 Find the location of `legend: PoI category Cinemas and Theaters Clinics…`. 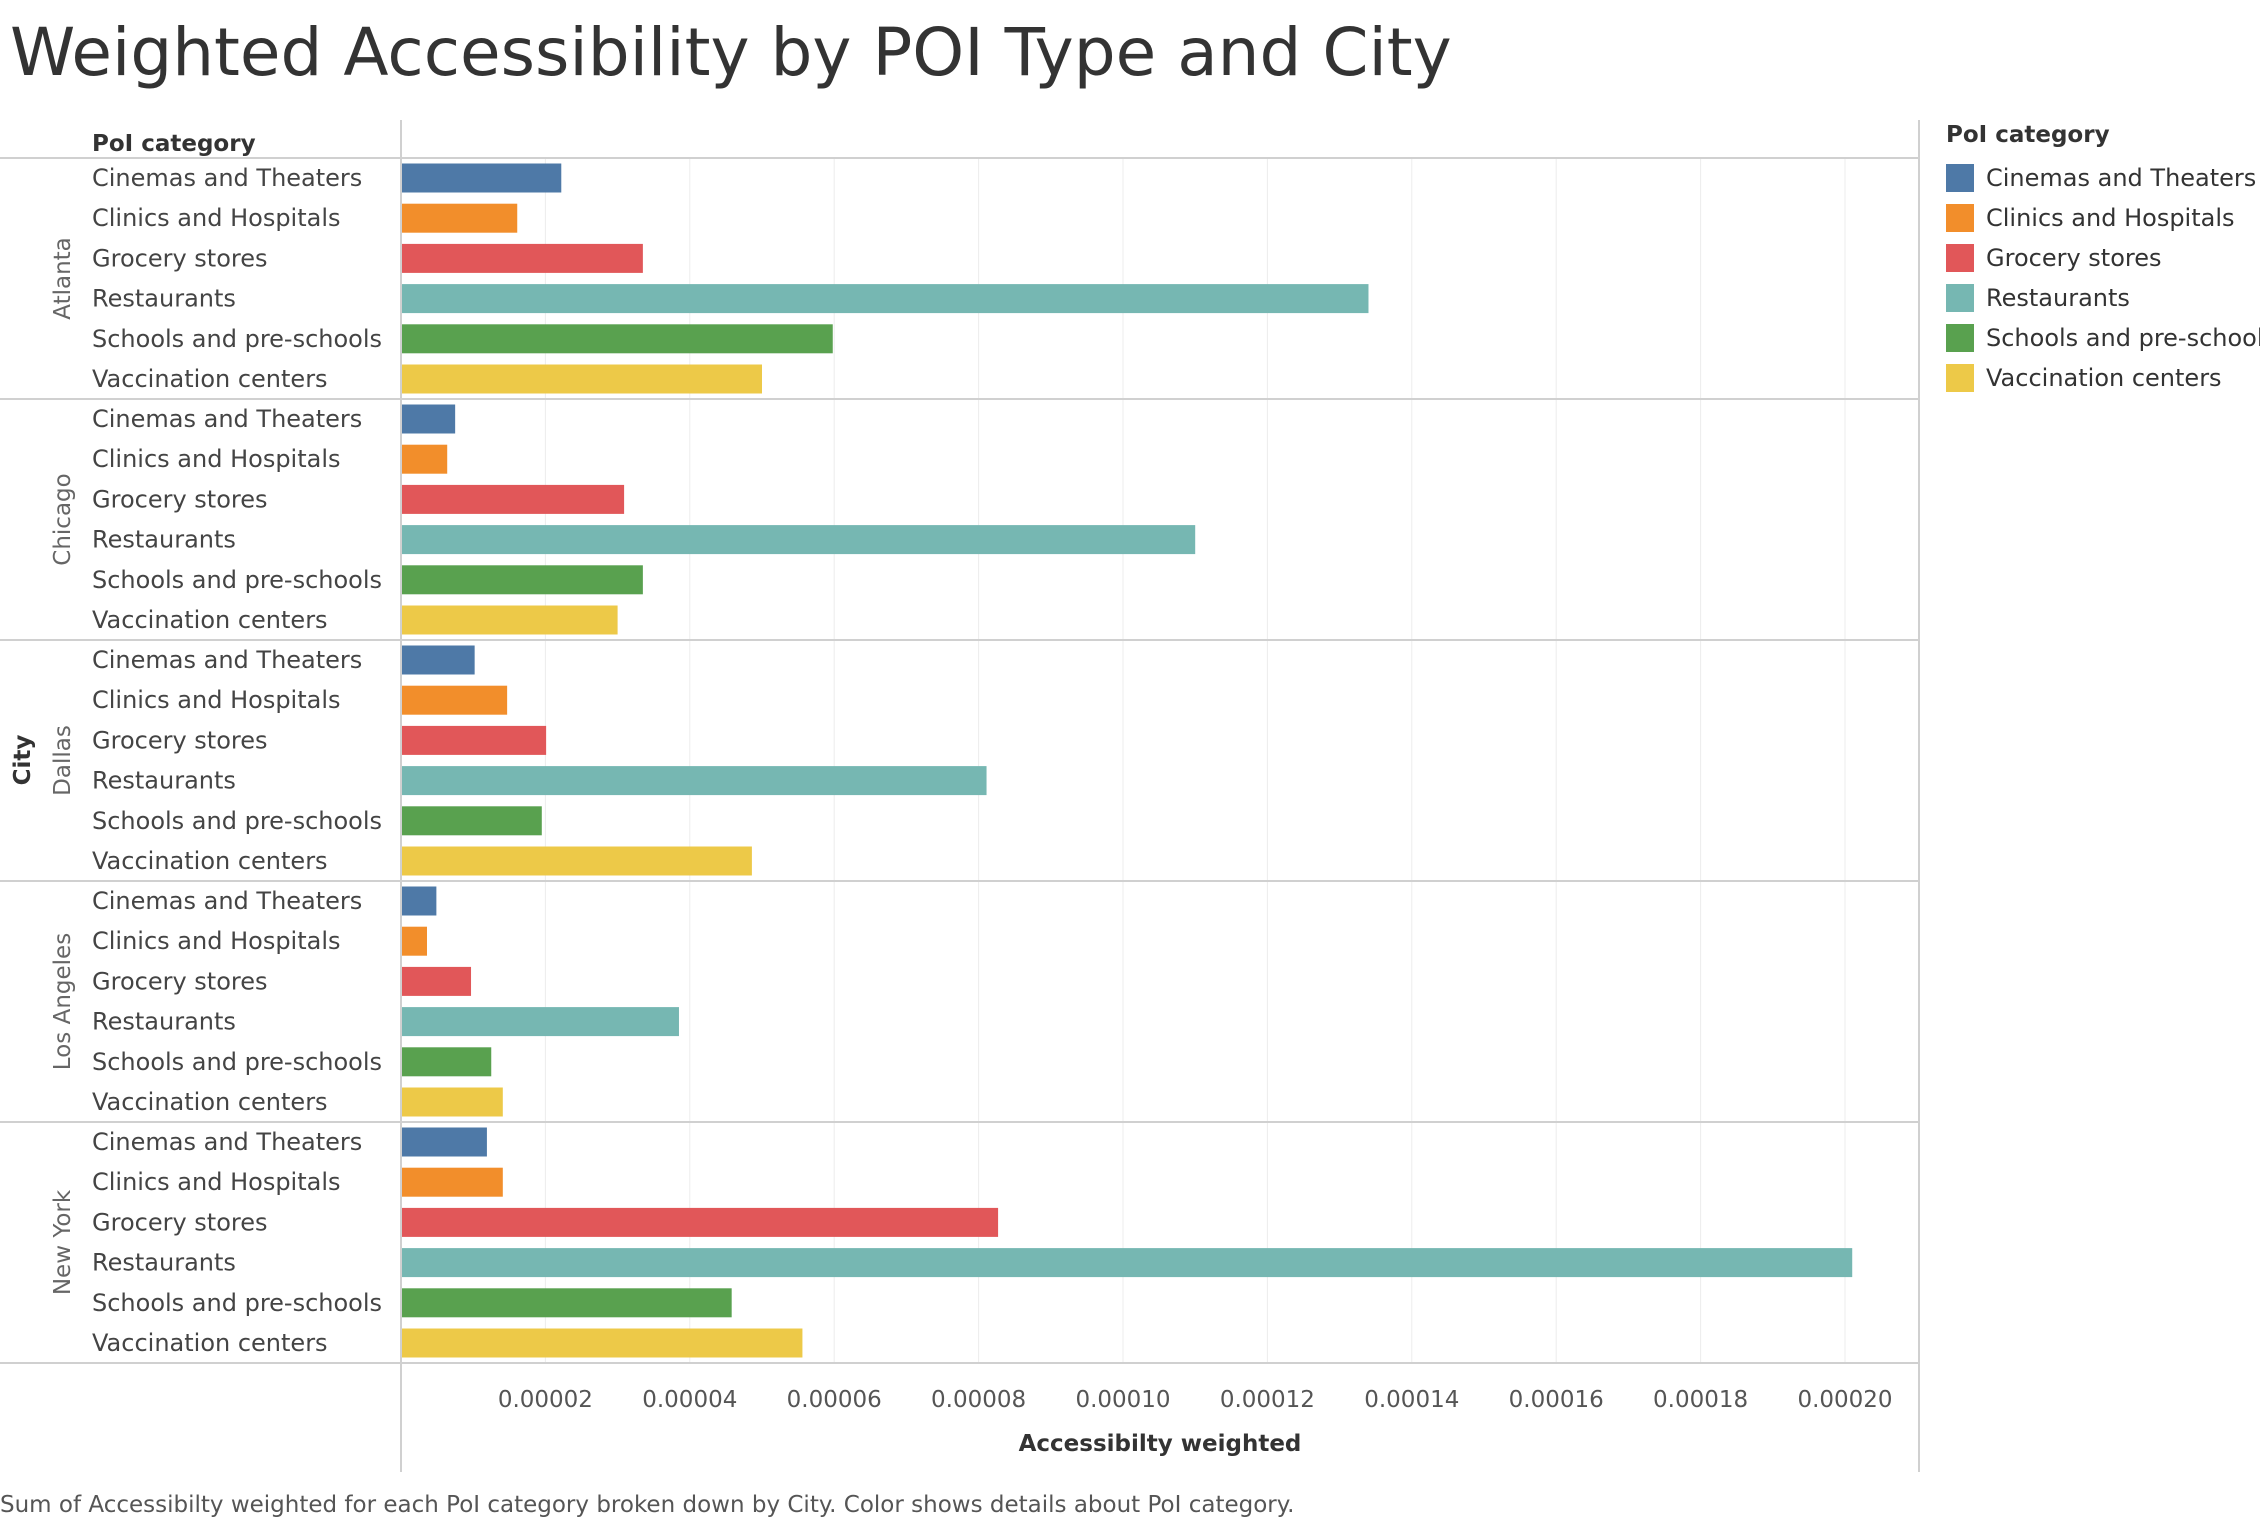

legend: PoI category Cinemas and Theaters Clinics… is located at coordinates (2103, 260).